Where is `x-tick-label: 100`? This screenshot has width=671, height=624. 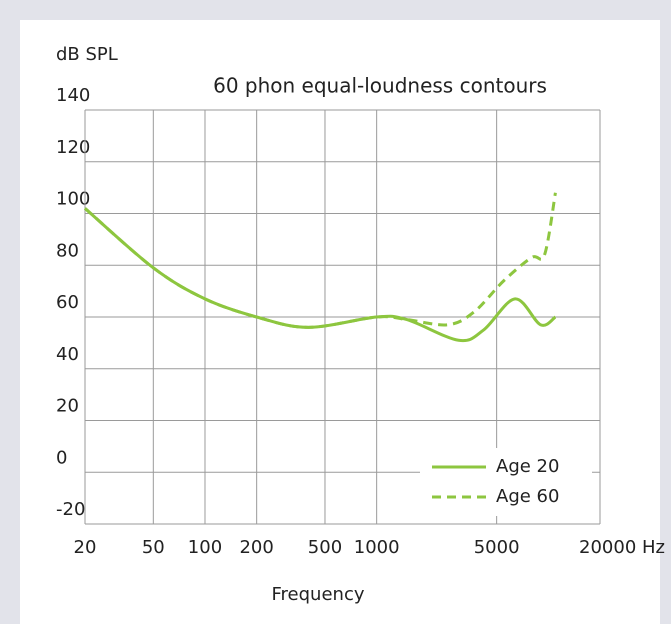
x-tick-label: 100 is located at coordinates (205, 547).